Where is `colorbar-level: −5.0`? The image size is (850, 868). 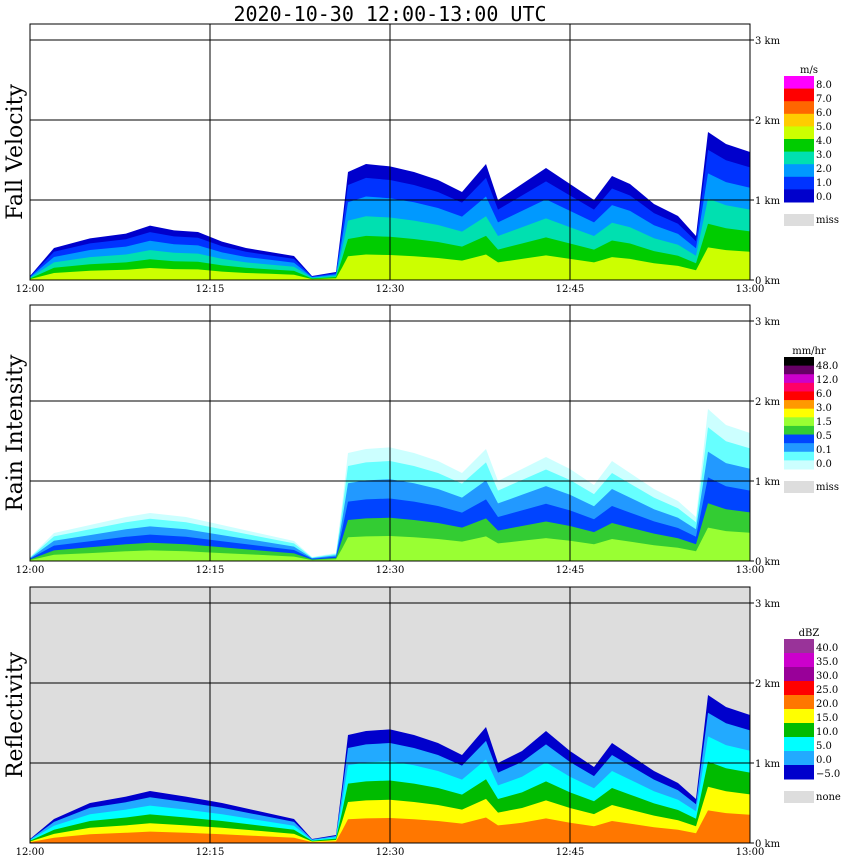 colorbar-level: −5.0 is located at coordinates (828, 774).